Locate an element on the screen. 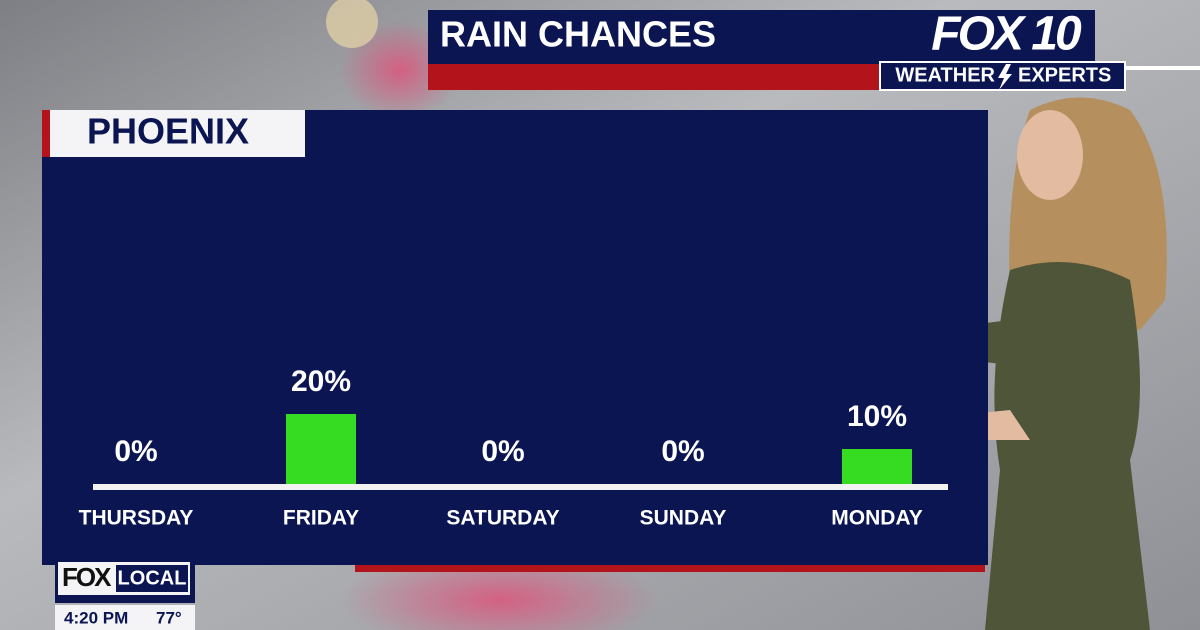 The width and height of the screenshot is (1200, 630). ticker-temperature: 77° is located at coordinates (169, 617).